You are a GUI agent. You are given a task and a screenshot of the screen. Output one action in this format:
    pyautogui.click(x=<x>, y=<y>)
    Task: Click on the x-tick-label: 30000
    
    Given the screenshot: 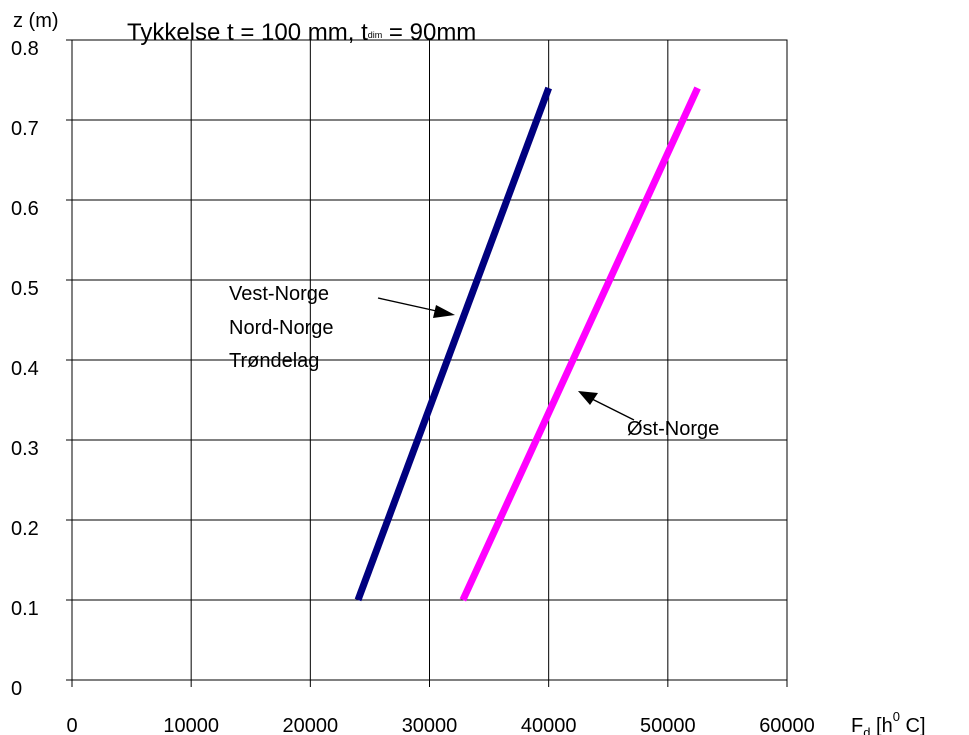 What is the action you would take?
    pyautogui.click(x=430, y=725)
    